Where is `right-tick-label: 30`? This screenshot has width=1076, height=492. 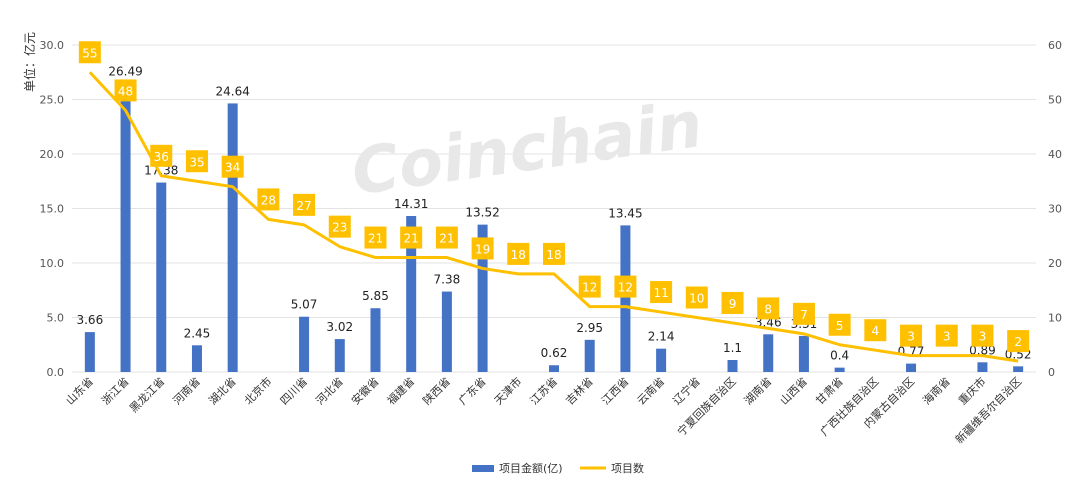 right-tick-label: 30 is located at coordinates (1055, 209).